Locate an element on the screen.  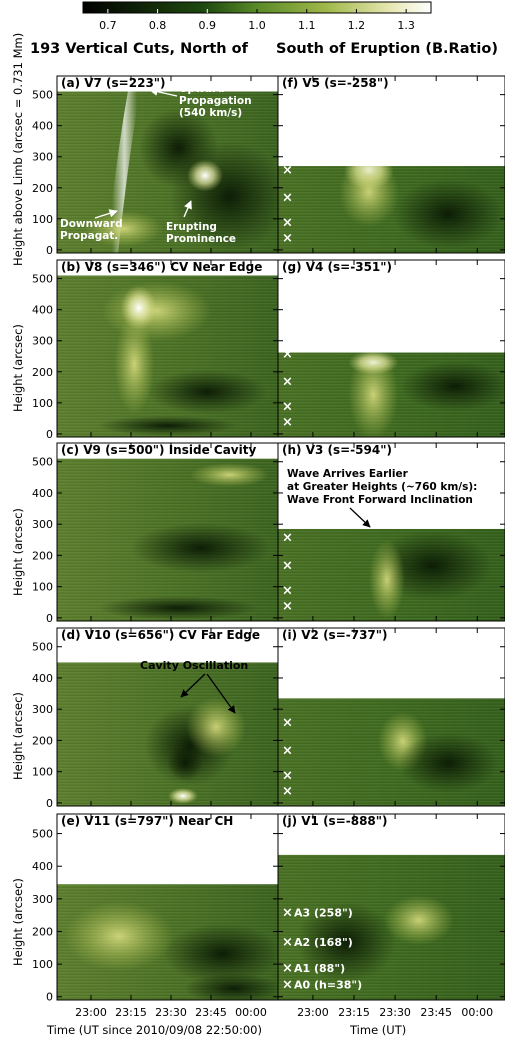
title-left: 193 Vertical Cuts, North of is located at coordinates (139, 49).